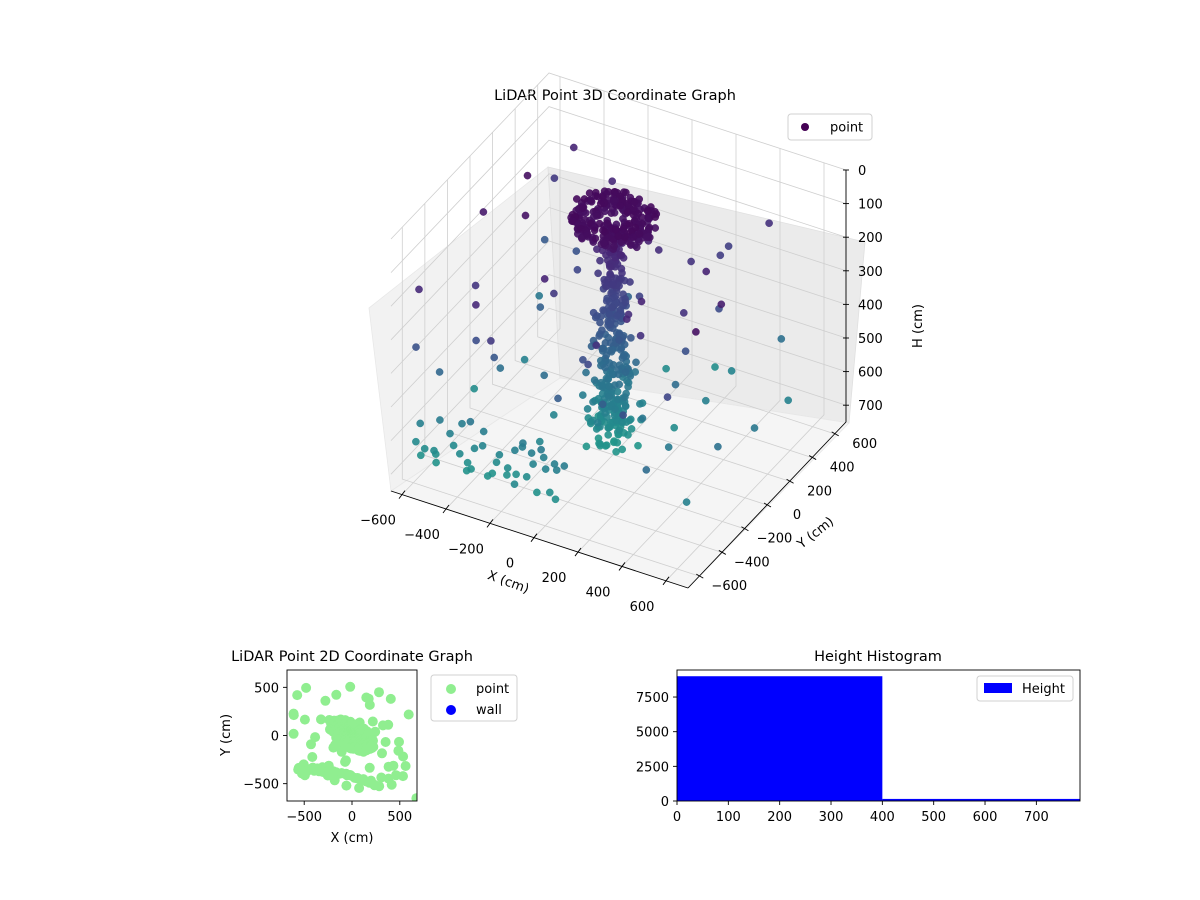 Image resolution: width=1200 pixels, height=900 pixels. What do you see at coordinates (266, 688) in the screenshot?
I see `y-tick-label: 500` at bounding box center [266, 688].